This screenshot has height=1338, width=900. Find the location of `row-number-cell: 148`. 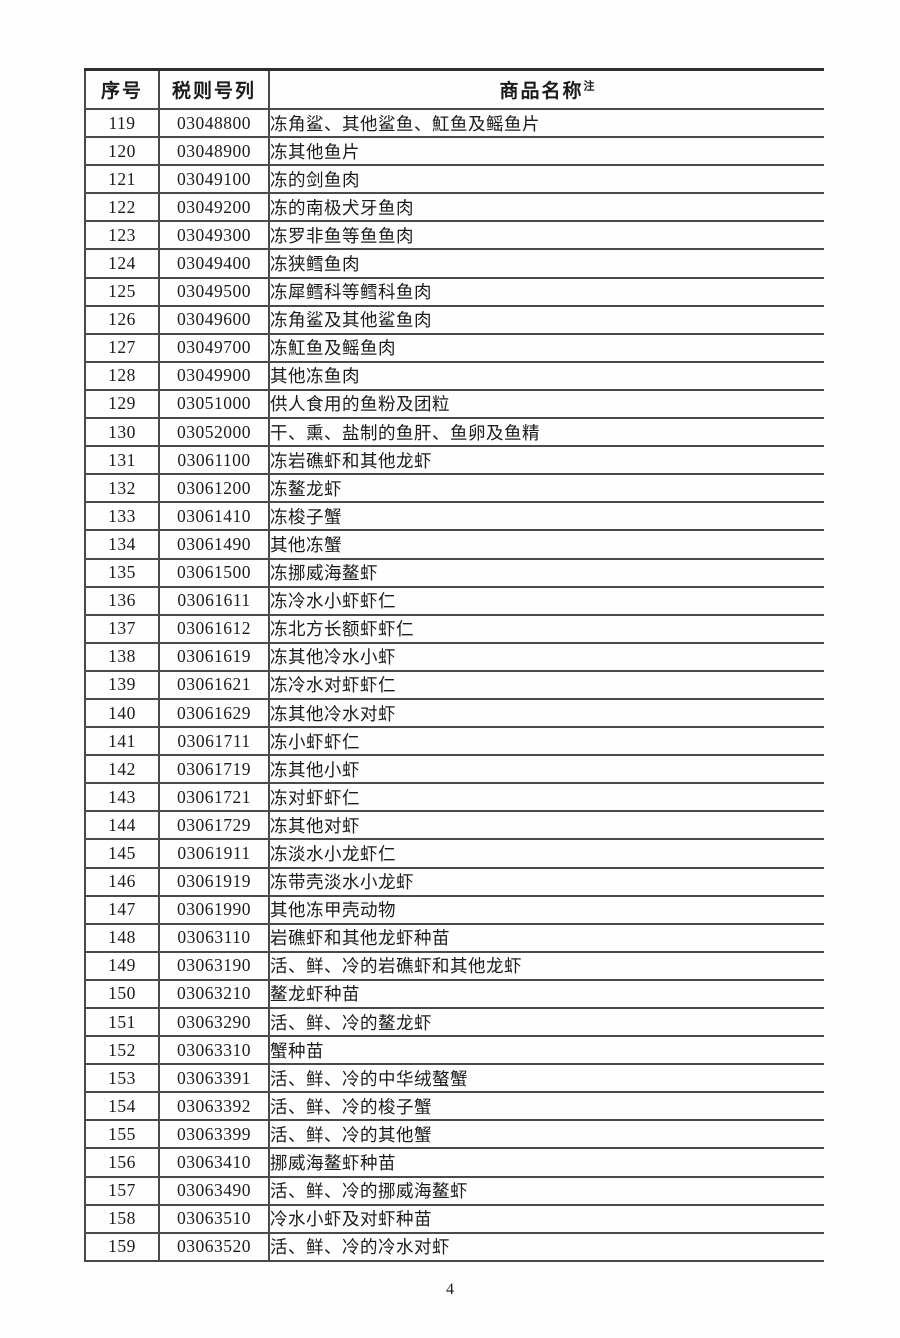

row-number-cell: 148 is located at coordinates (122, 938).